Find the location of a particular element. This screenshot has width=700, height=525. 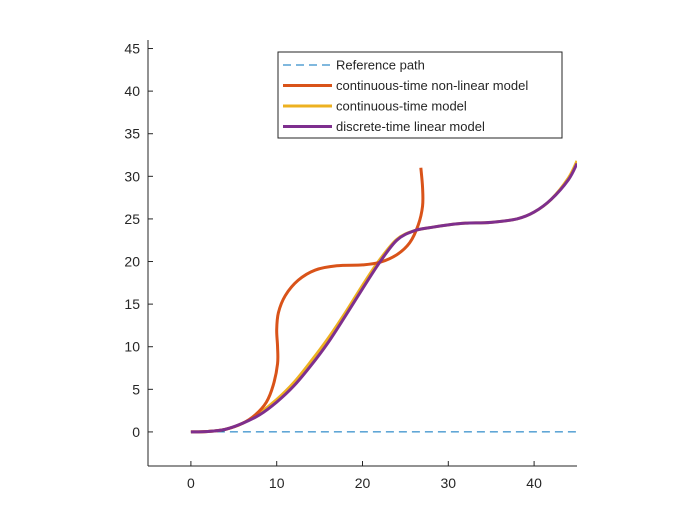

y-tick-label: 15 is located at coordinates (132, 304).